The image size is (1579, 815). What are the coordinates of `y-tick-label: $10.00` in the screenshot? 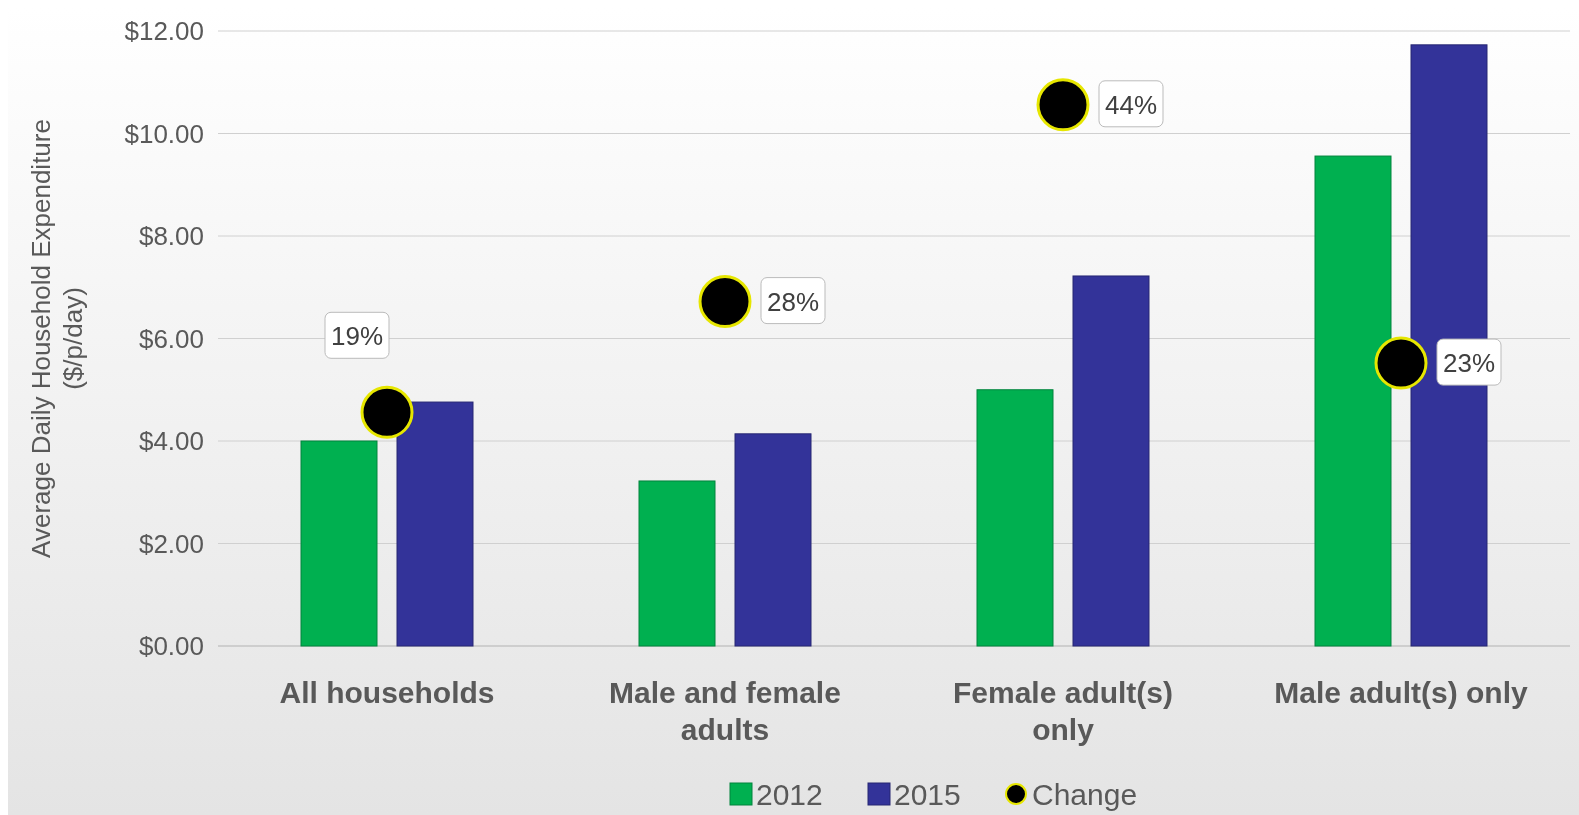 It's located at (164, 133).